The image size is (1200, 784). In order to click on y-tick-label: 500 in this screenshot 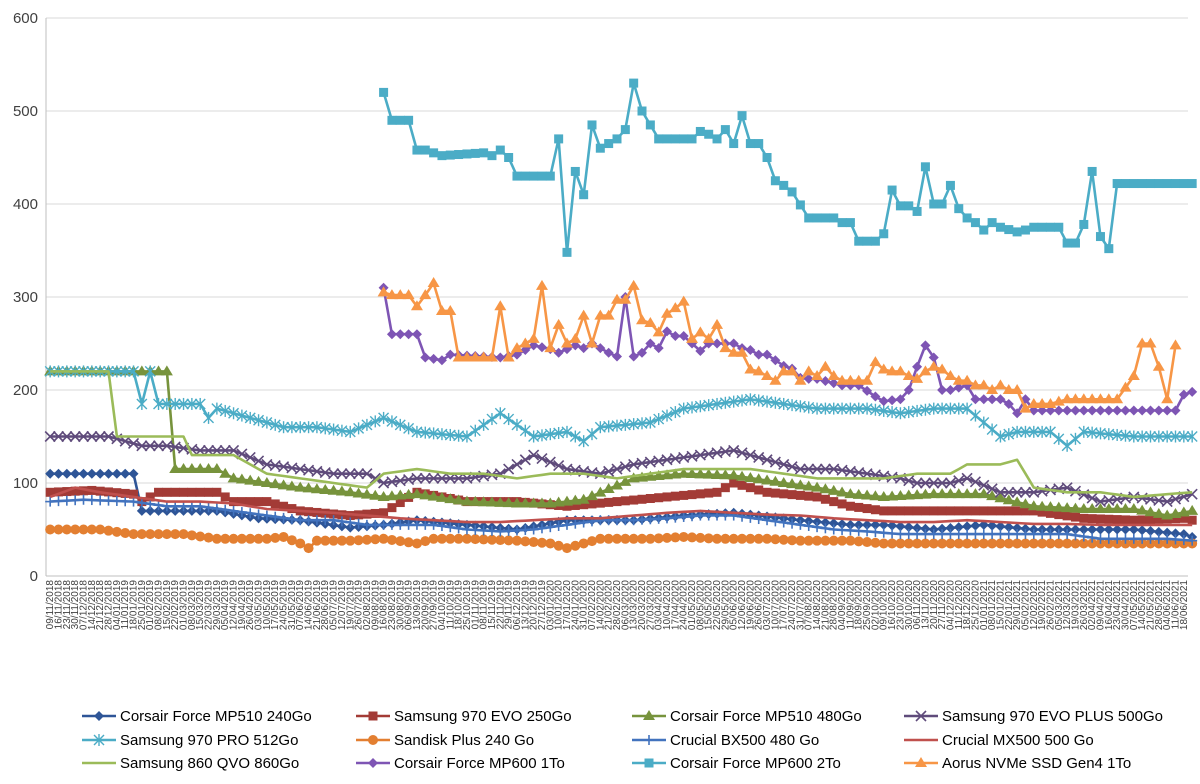, I will do `click(25, 111)`.